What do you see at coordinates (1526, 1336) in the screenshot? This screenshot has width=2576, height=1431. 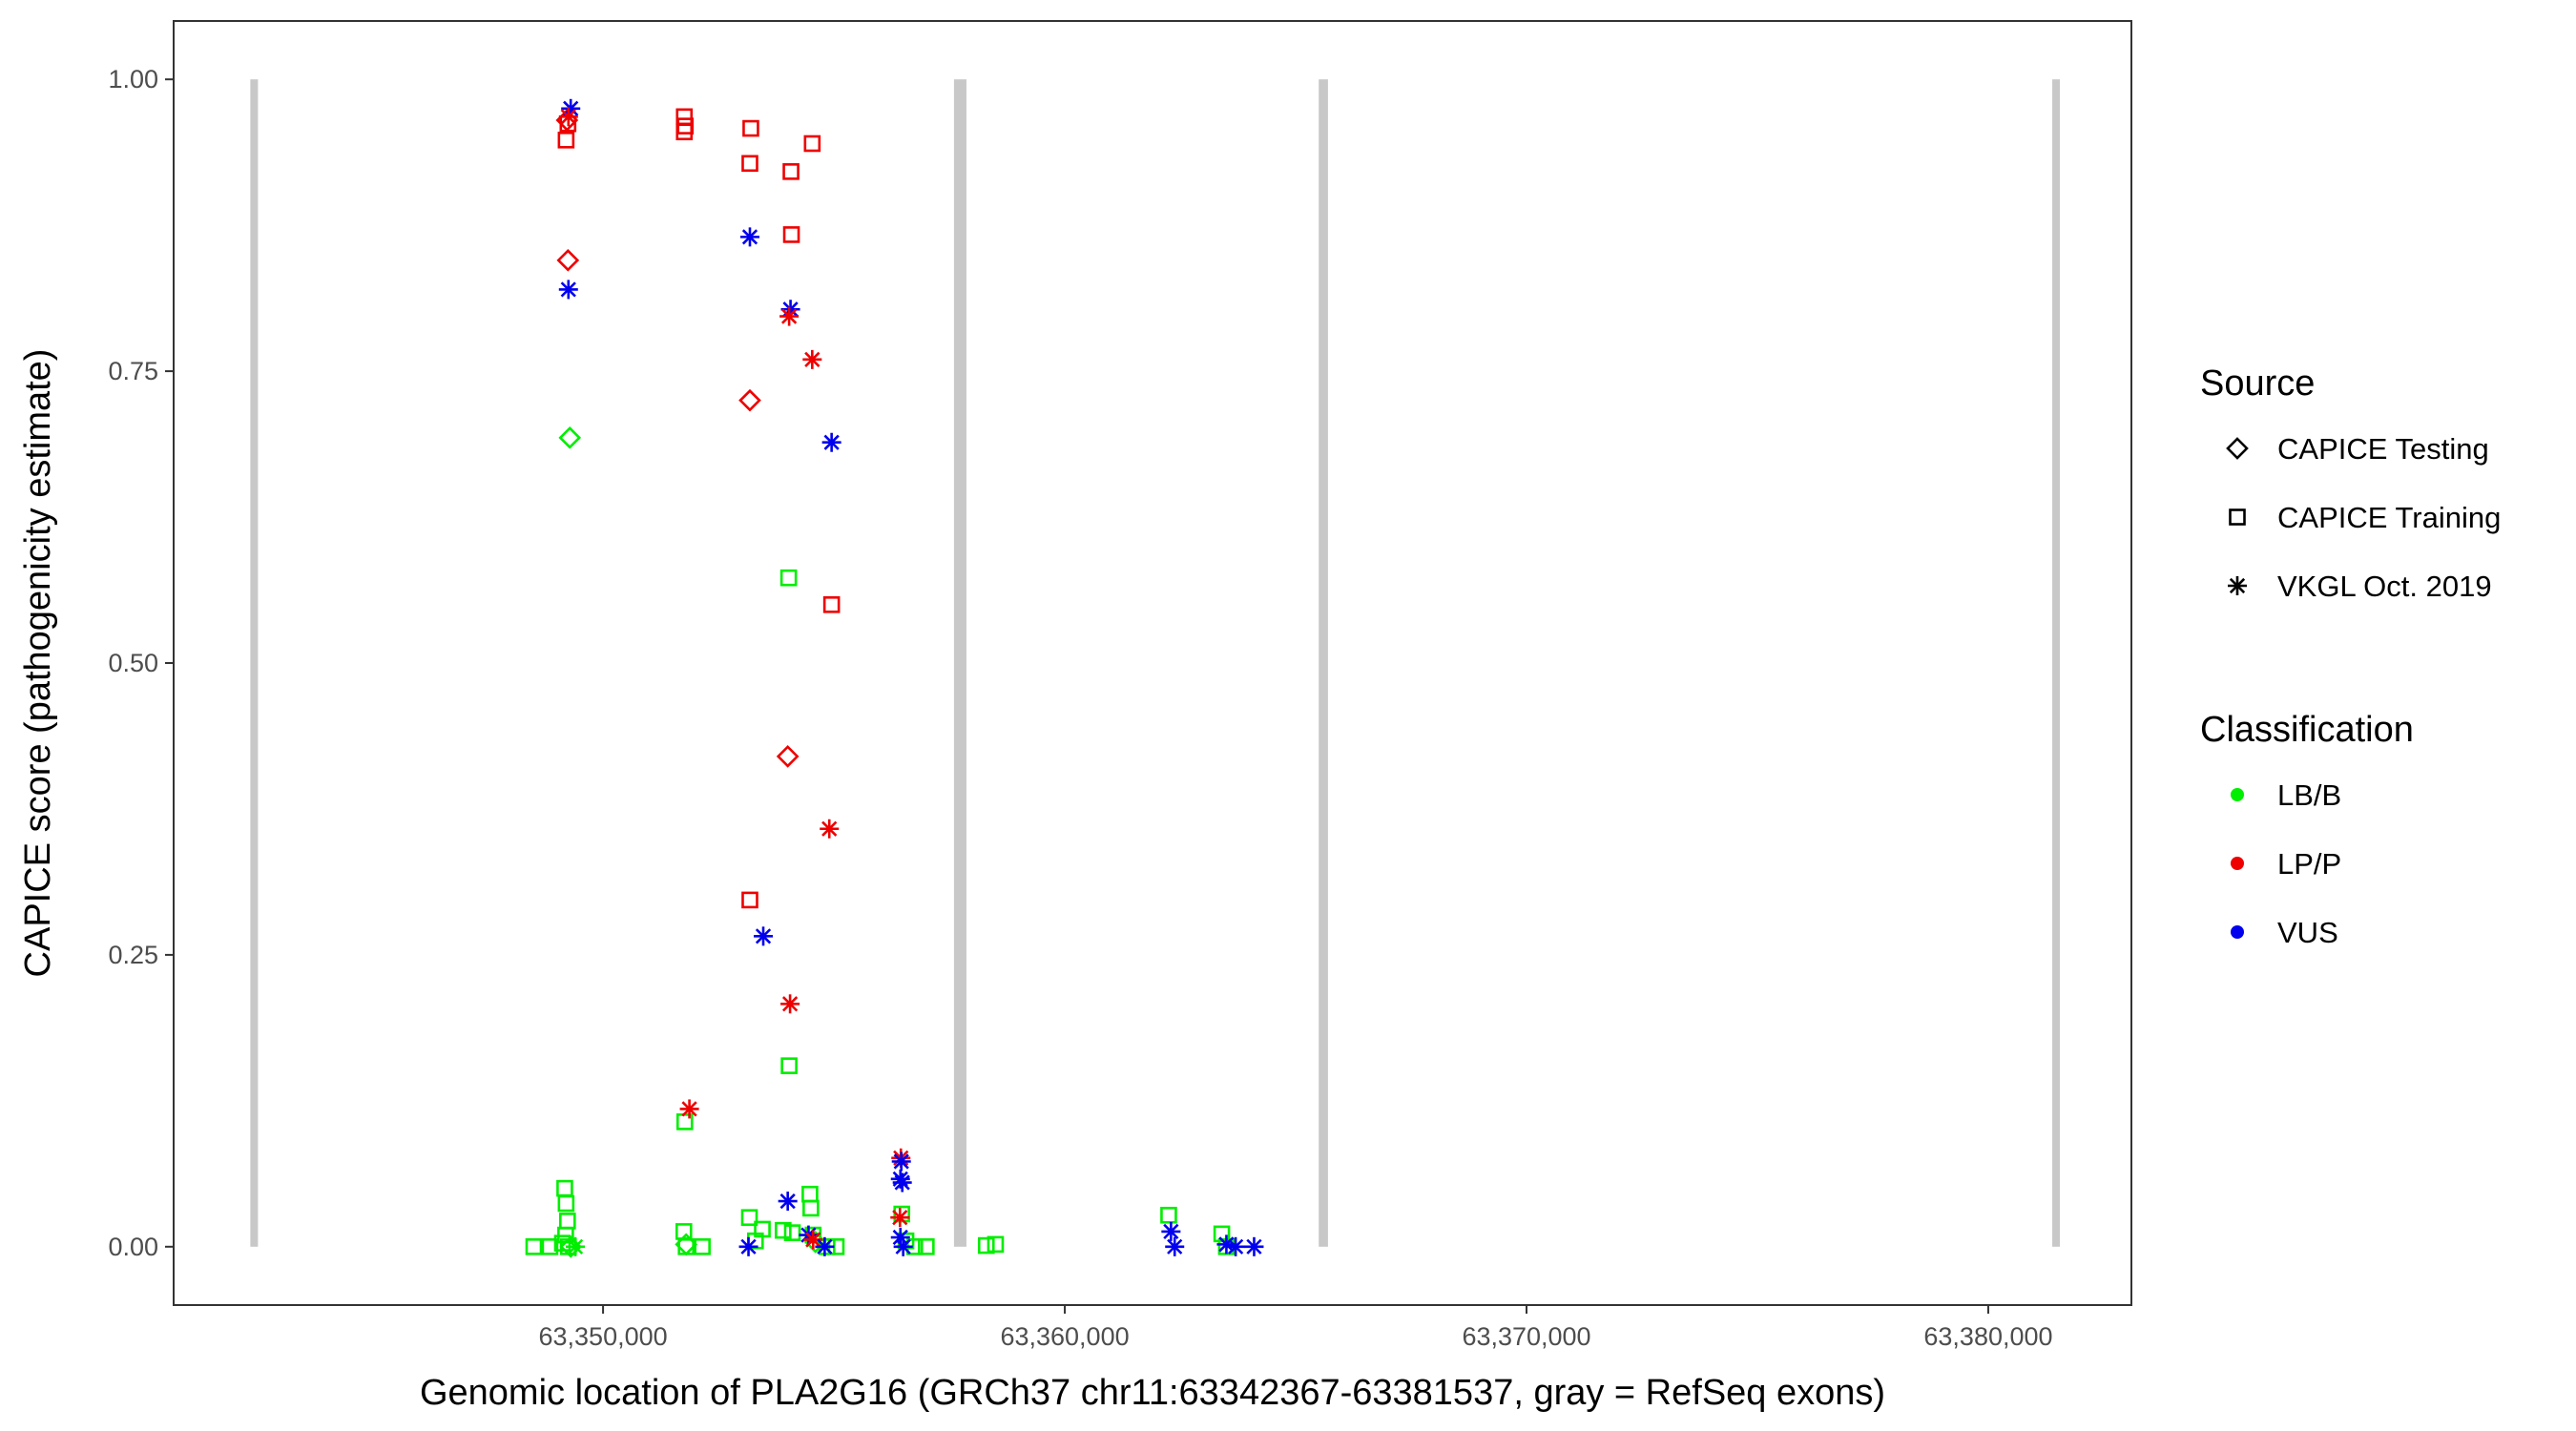 I see `x-tick-label: 63,370,000` at bounding box center [1526, 1336].